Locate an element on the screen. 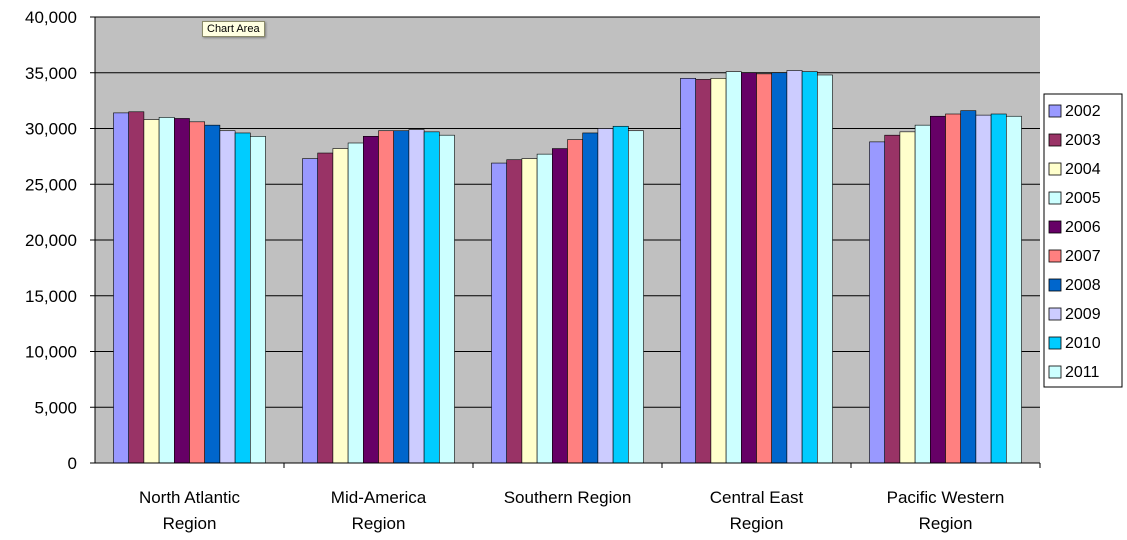  legend-label: 2005 is located at coordinates (1083, 198).